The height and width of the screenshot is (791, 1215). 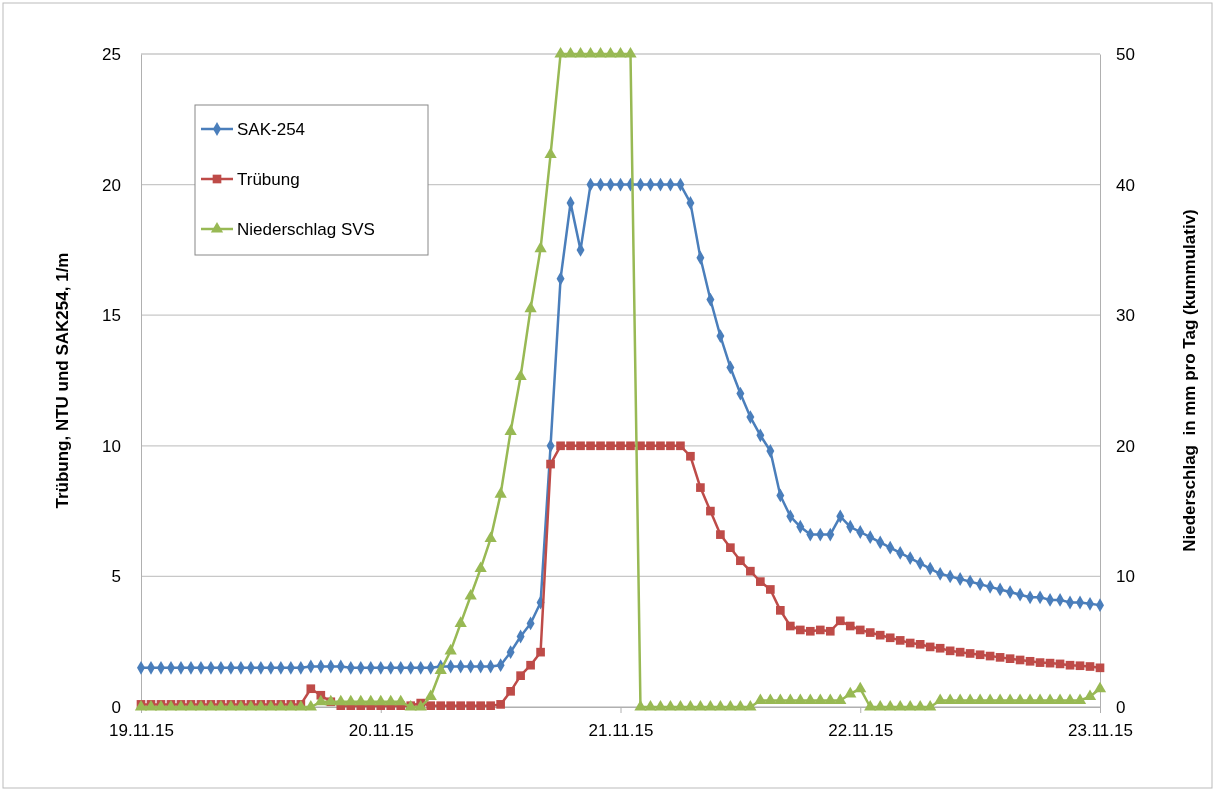 What do you see at coordinates (111, 446) in the screenshot?
I see `y-tick-label: 10` at bounding box center [111, 446].